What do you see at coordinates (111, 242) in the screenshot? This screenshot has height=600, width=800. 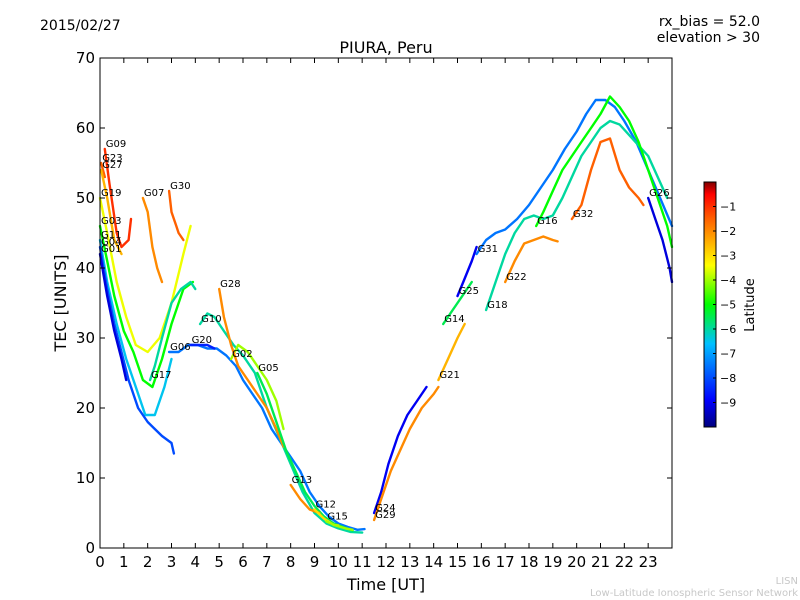 I see `series-label-g04: G04` at bounding box center [111, 242].